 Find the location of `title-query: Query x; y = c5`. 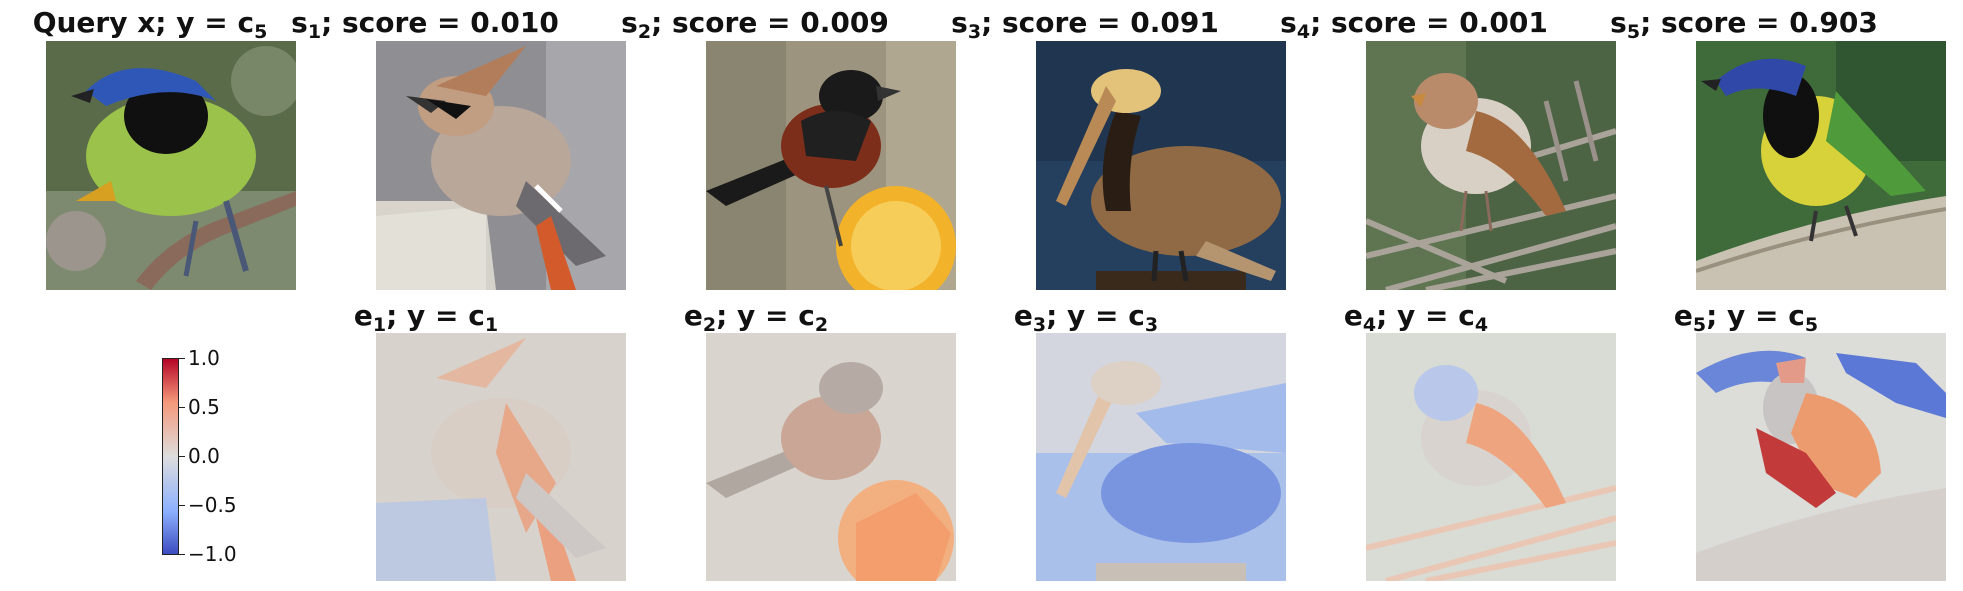

title-query: Query x; y = c5 is located at coordinates (150, 24).